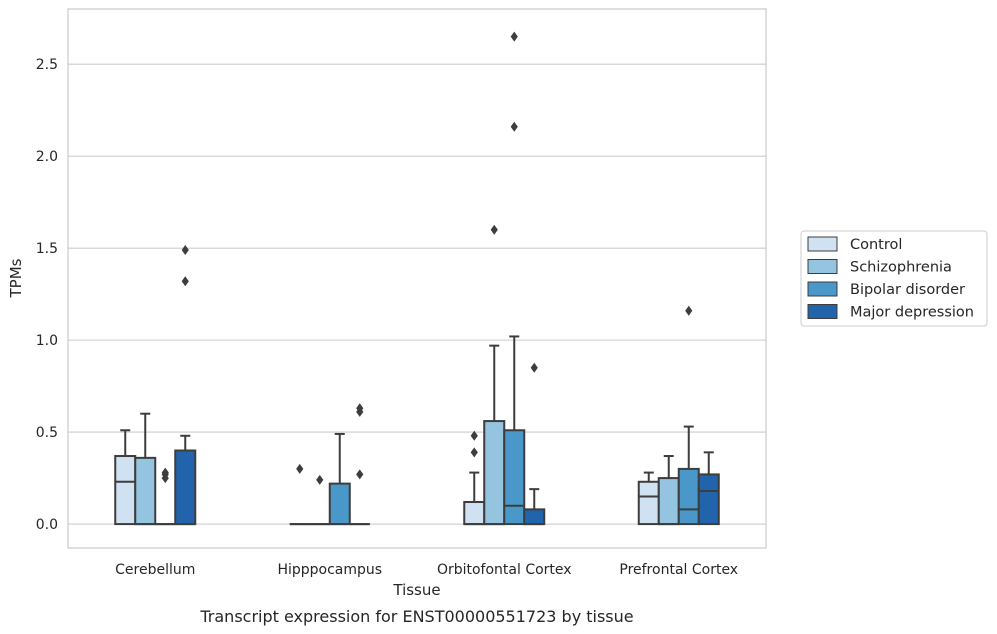  I want to click on x-tick-label: Cerebellum, so click(155, 570).